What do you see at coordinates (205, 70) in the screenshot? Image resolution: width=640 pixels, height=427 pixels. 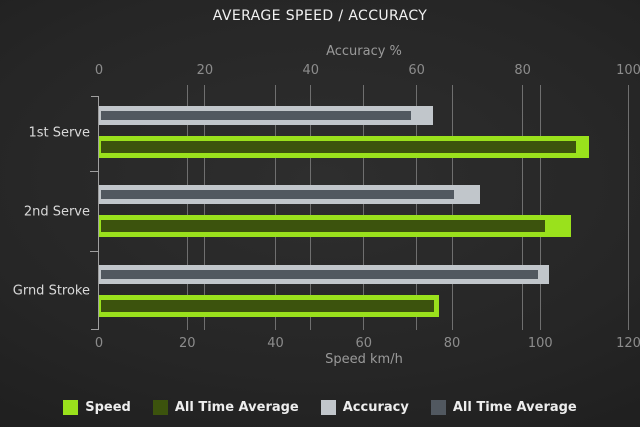 I see `top-axis-tick-label: 20` at bounding box center [205, 70].